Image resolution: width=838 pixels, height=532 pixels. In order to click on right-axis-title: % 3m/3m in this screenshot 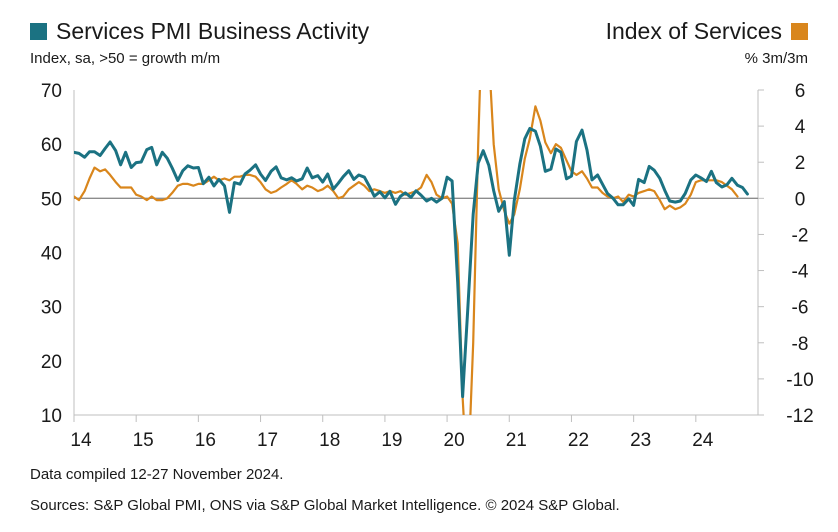, I will do `click(776, 58)`.